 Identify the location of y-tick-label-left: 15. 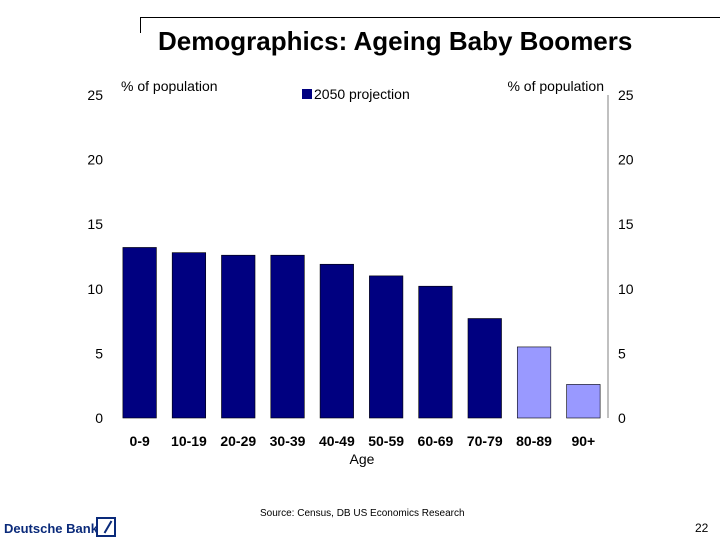
(95, 224).